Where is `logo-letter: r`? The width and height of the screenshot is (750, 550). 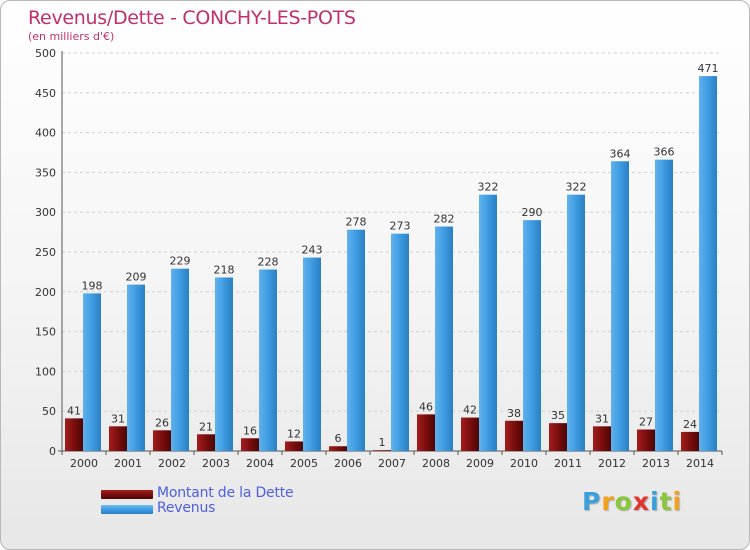 logo-letter: r is located at coordinates (608, 501).